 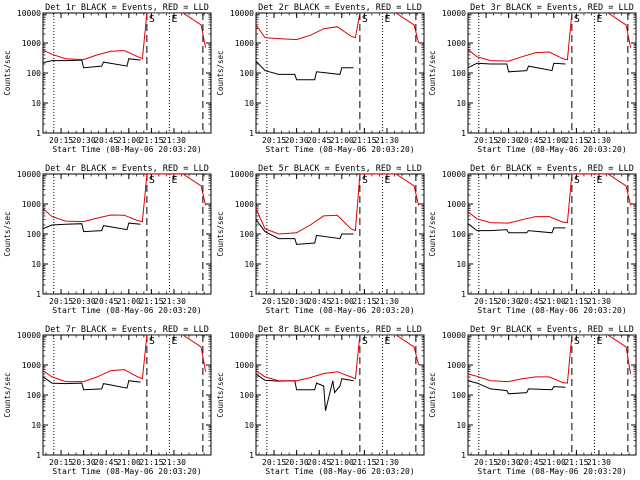 What do you see at coordinates (552, 330) in the screenshot?
I see `chart-title: Det 9r BLACK = Events, RED = LLD` at bounding box center [552, 330].